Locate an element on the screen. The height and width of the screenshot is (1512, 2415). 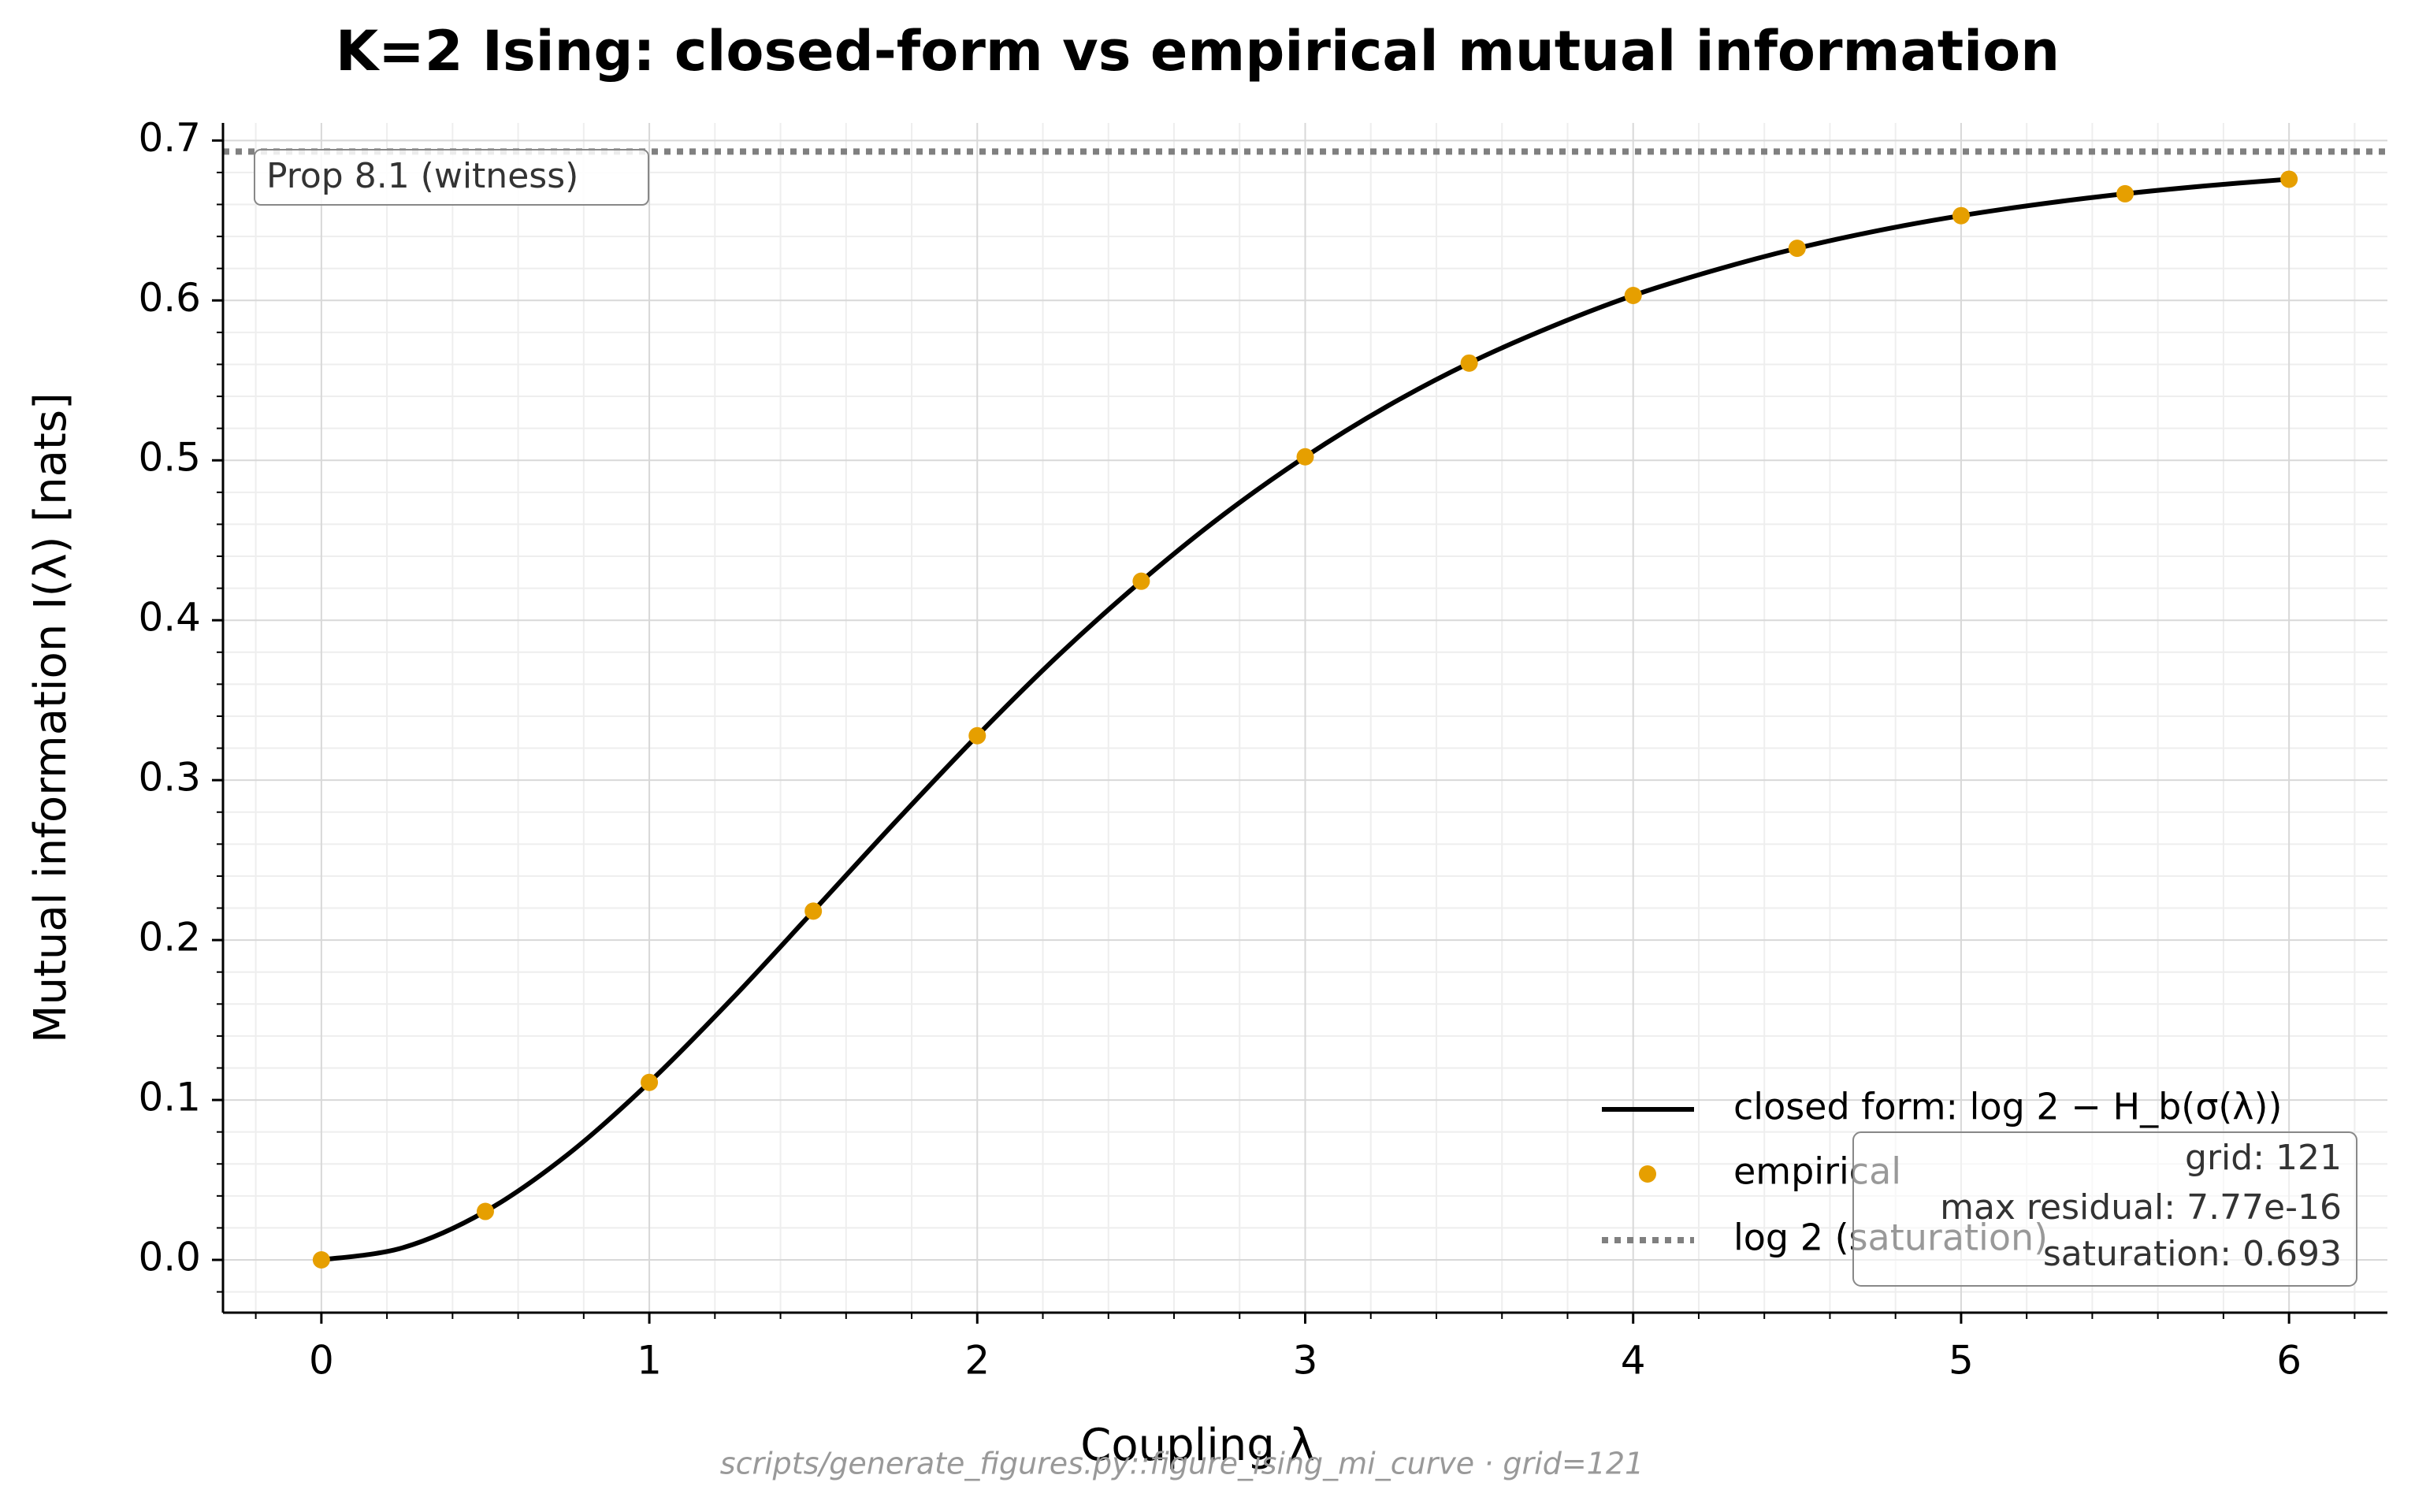
y-tick-label: 0.0 is located at coordinates (169, 1257).